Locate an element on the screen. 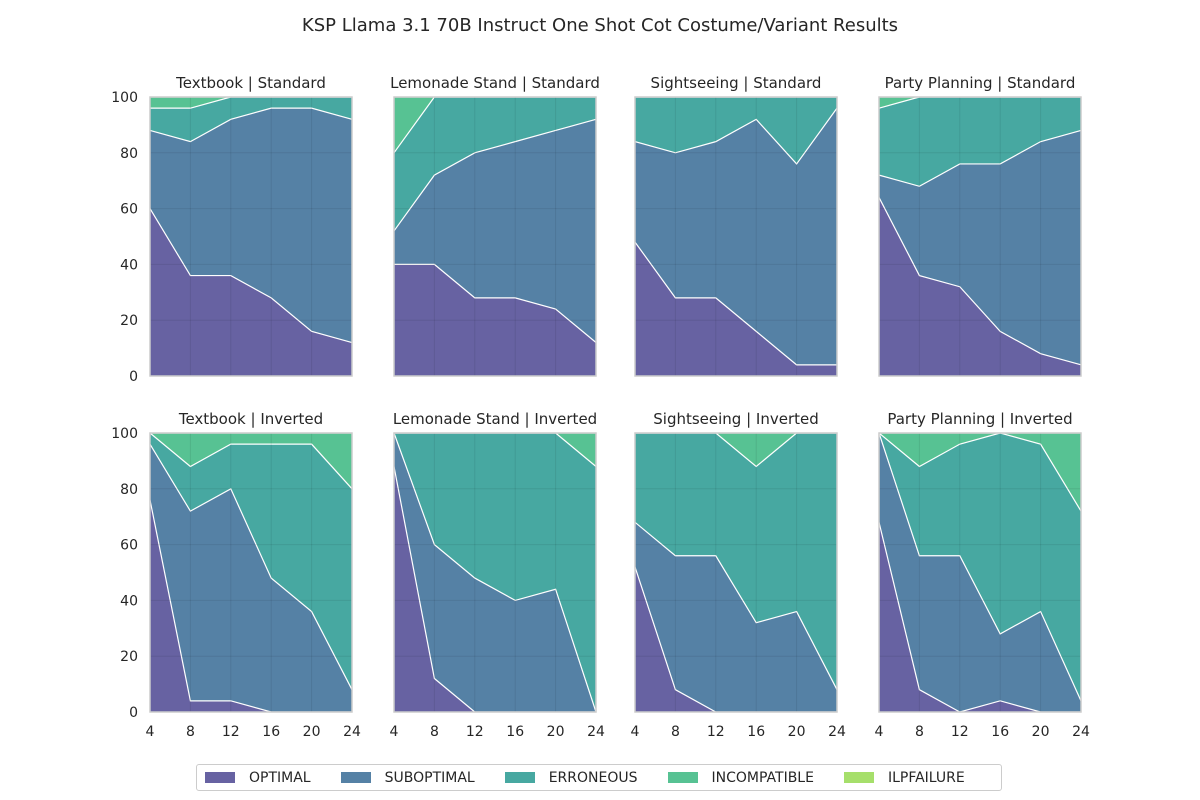 Image resolution: width=1200 pixels, height=800 pixels. panel-8: Party Planning | Inverted 4 8 12 16 20 24 is located at coordinates (982, 575).